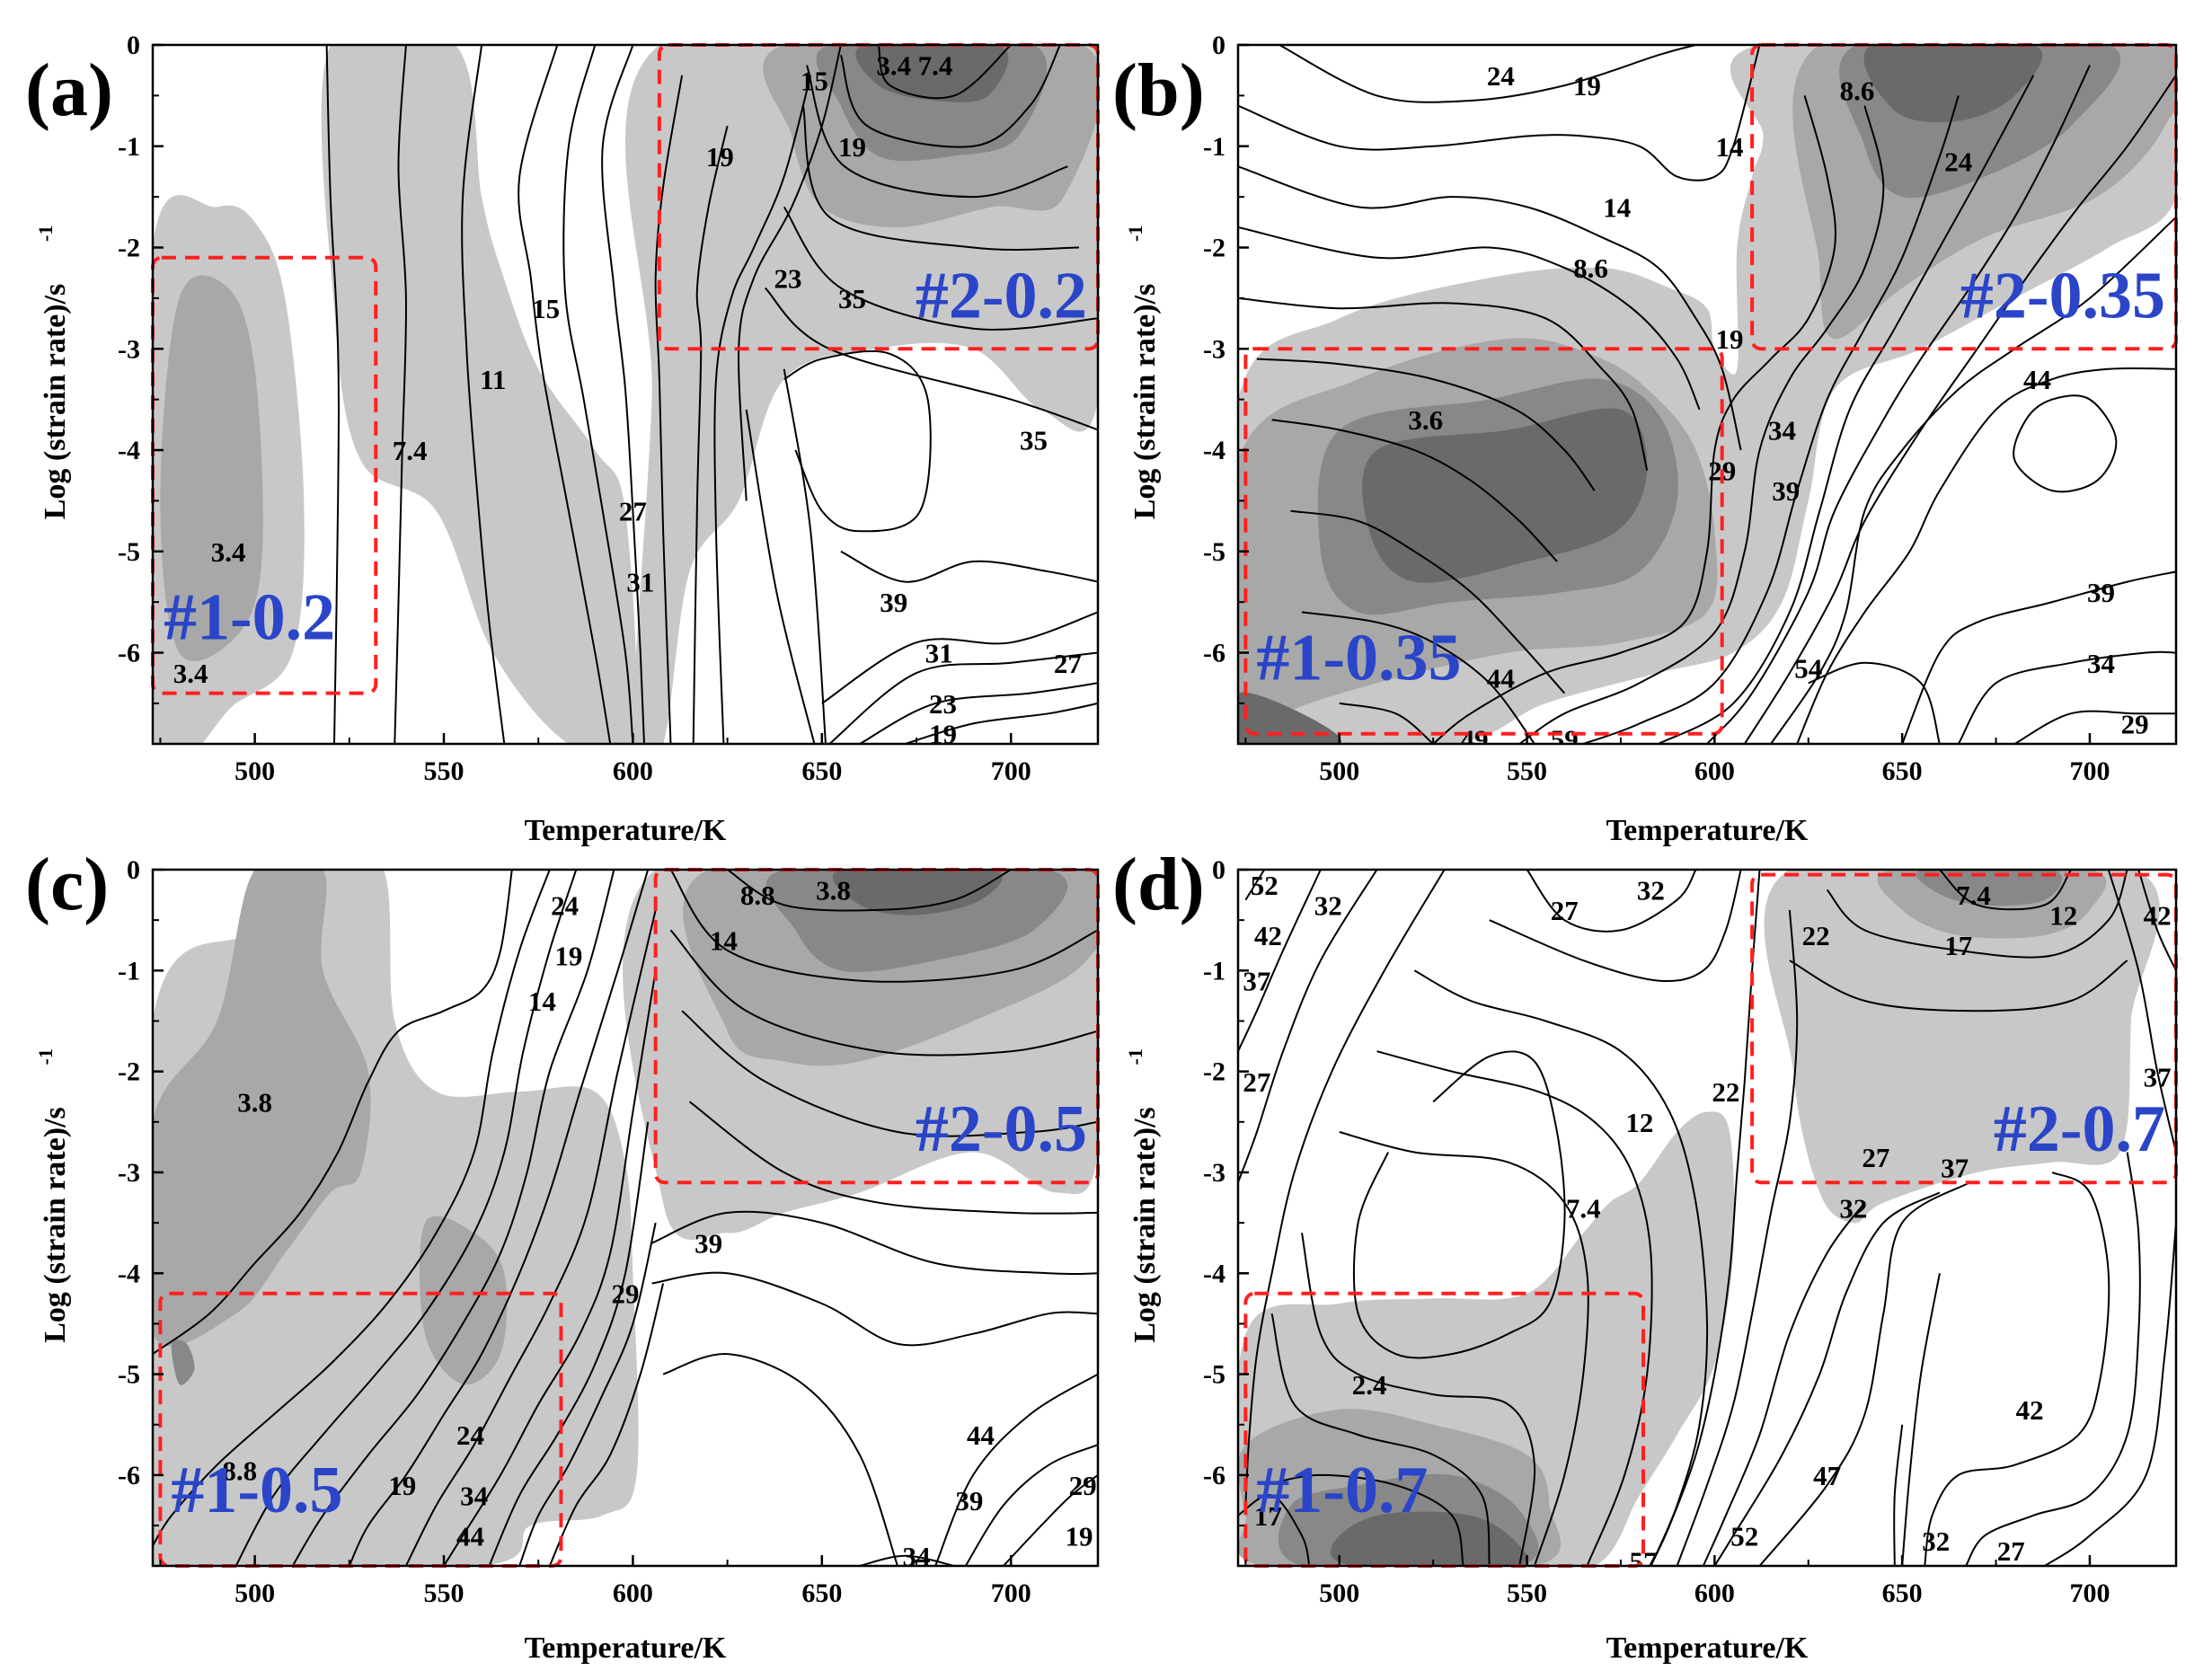 The height and width of the screenshot is (1680, 2212). Describe the element at coordinates (1730, 339) in the screenshot. I see `contour-label: 19` at that location.